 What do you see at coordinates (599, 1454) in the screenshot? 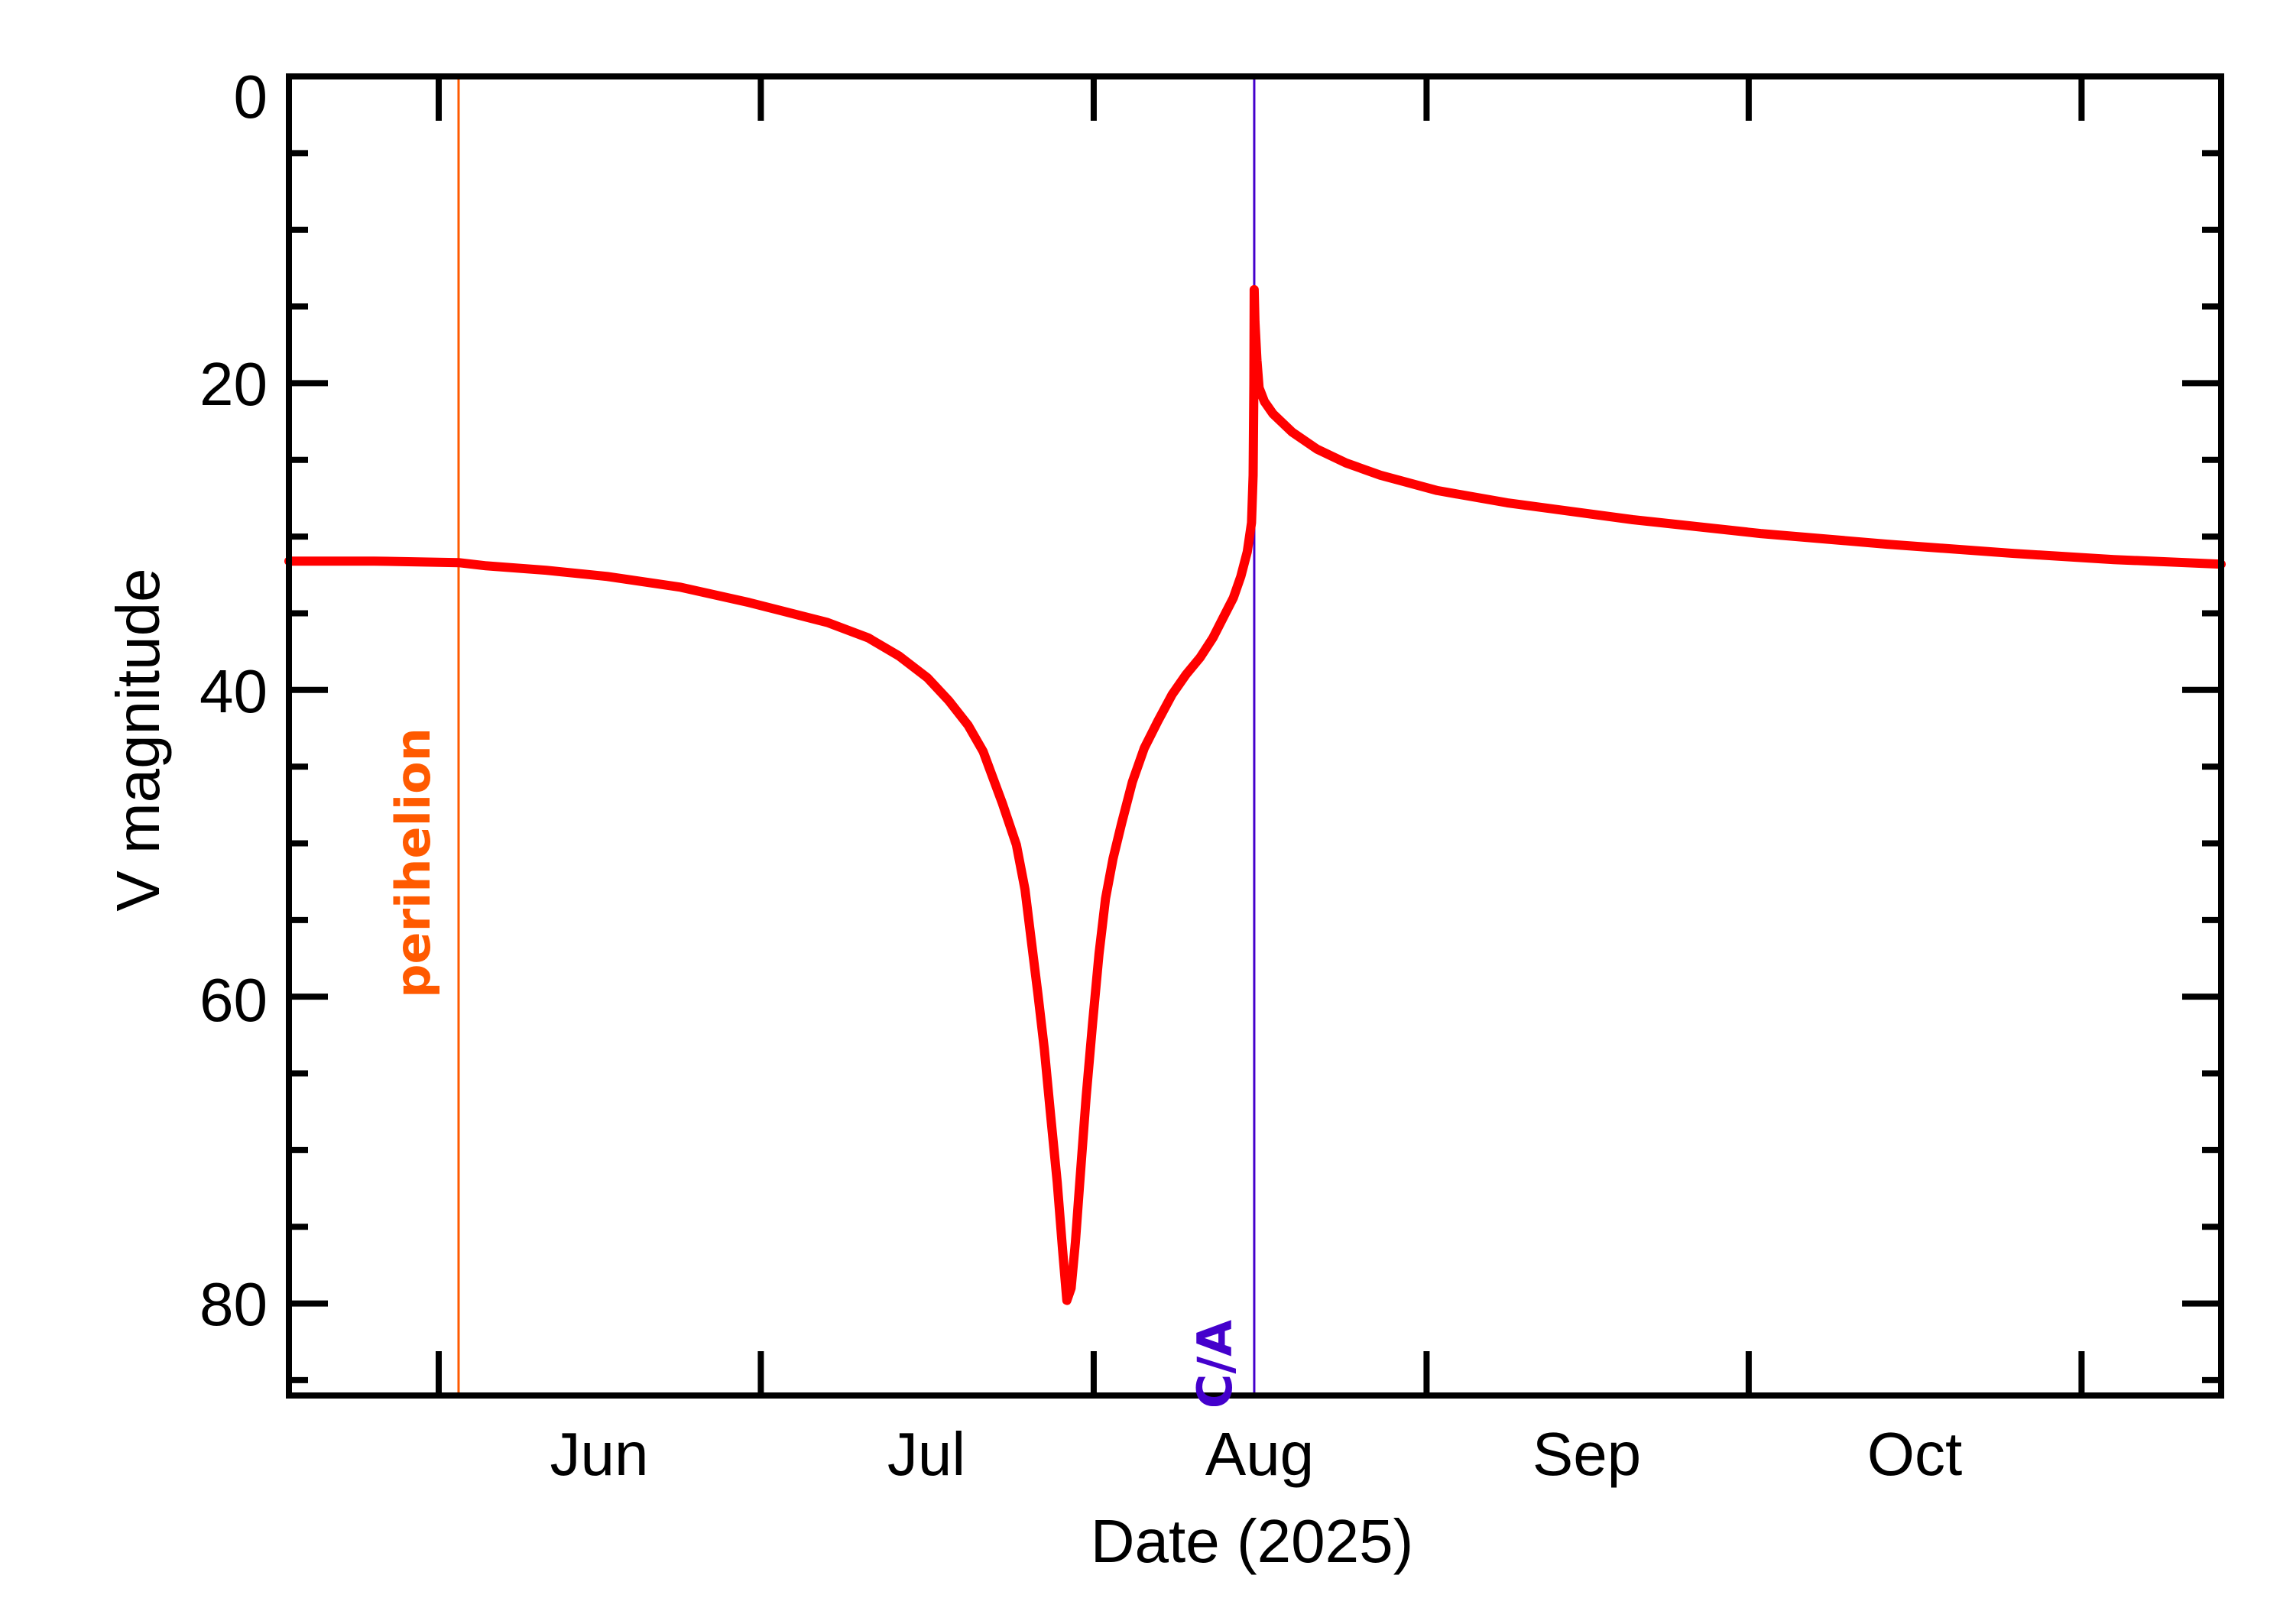
I see `x-tick-label-jun: Jun` at bounding box center [599, 1454].